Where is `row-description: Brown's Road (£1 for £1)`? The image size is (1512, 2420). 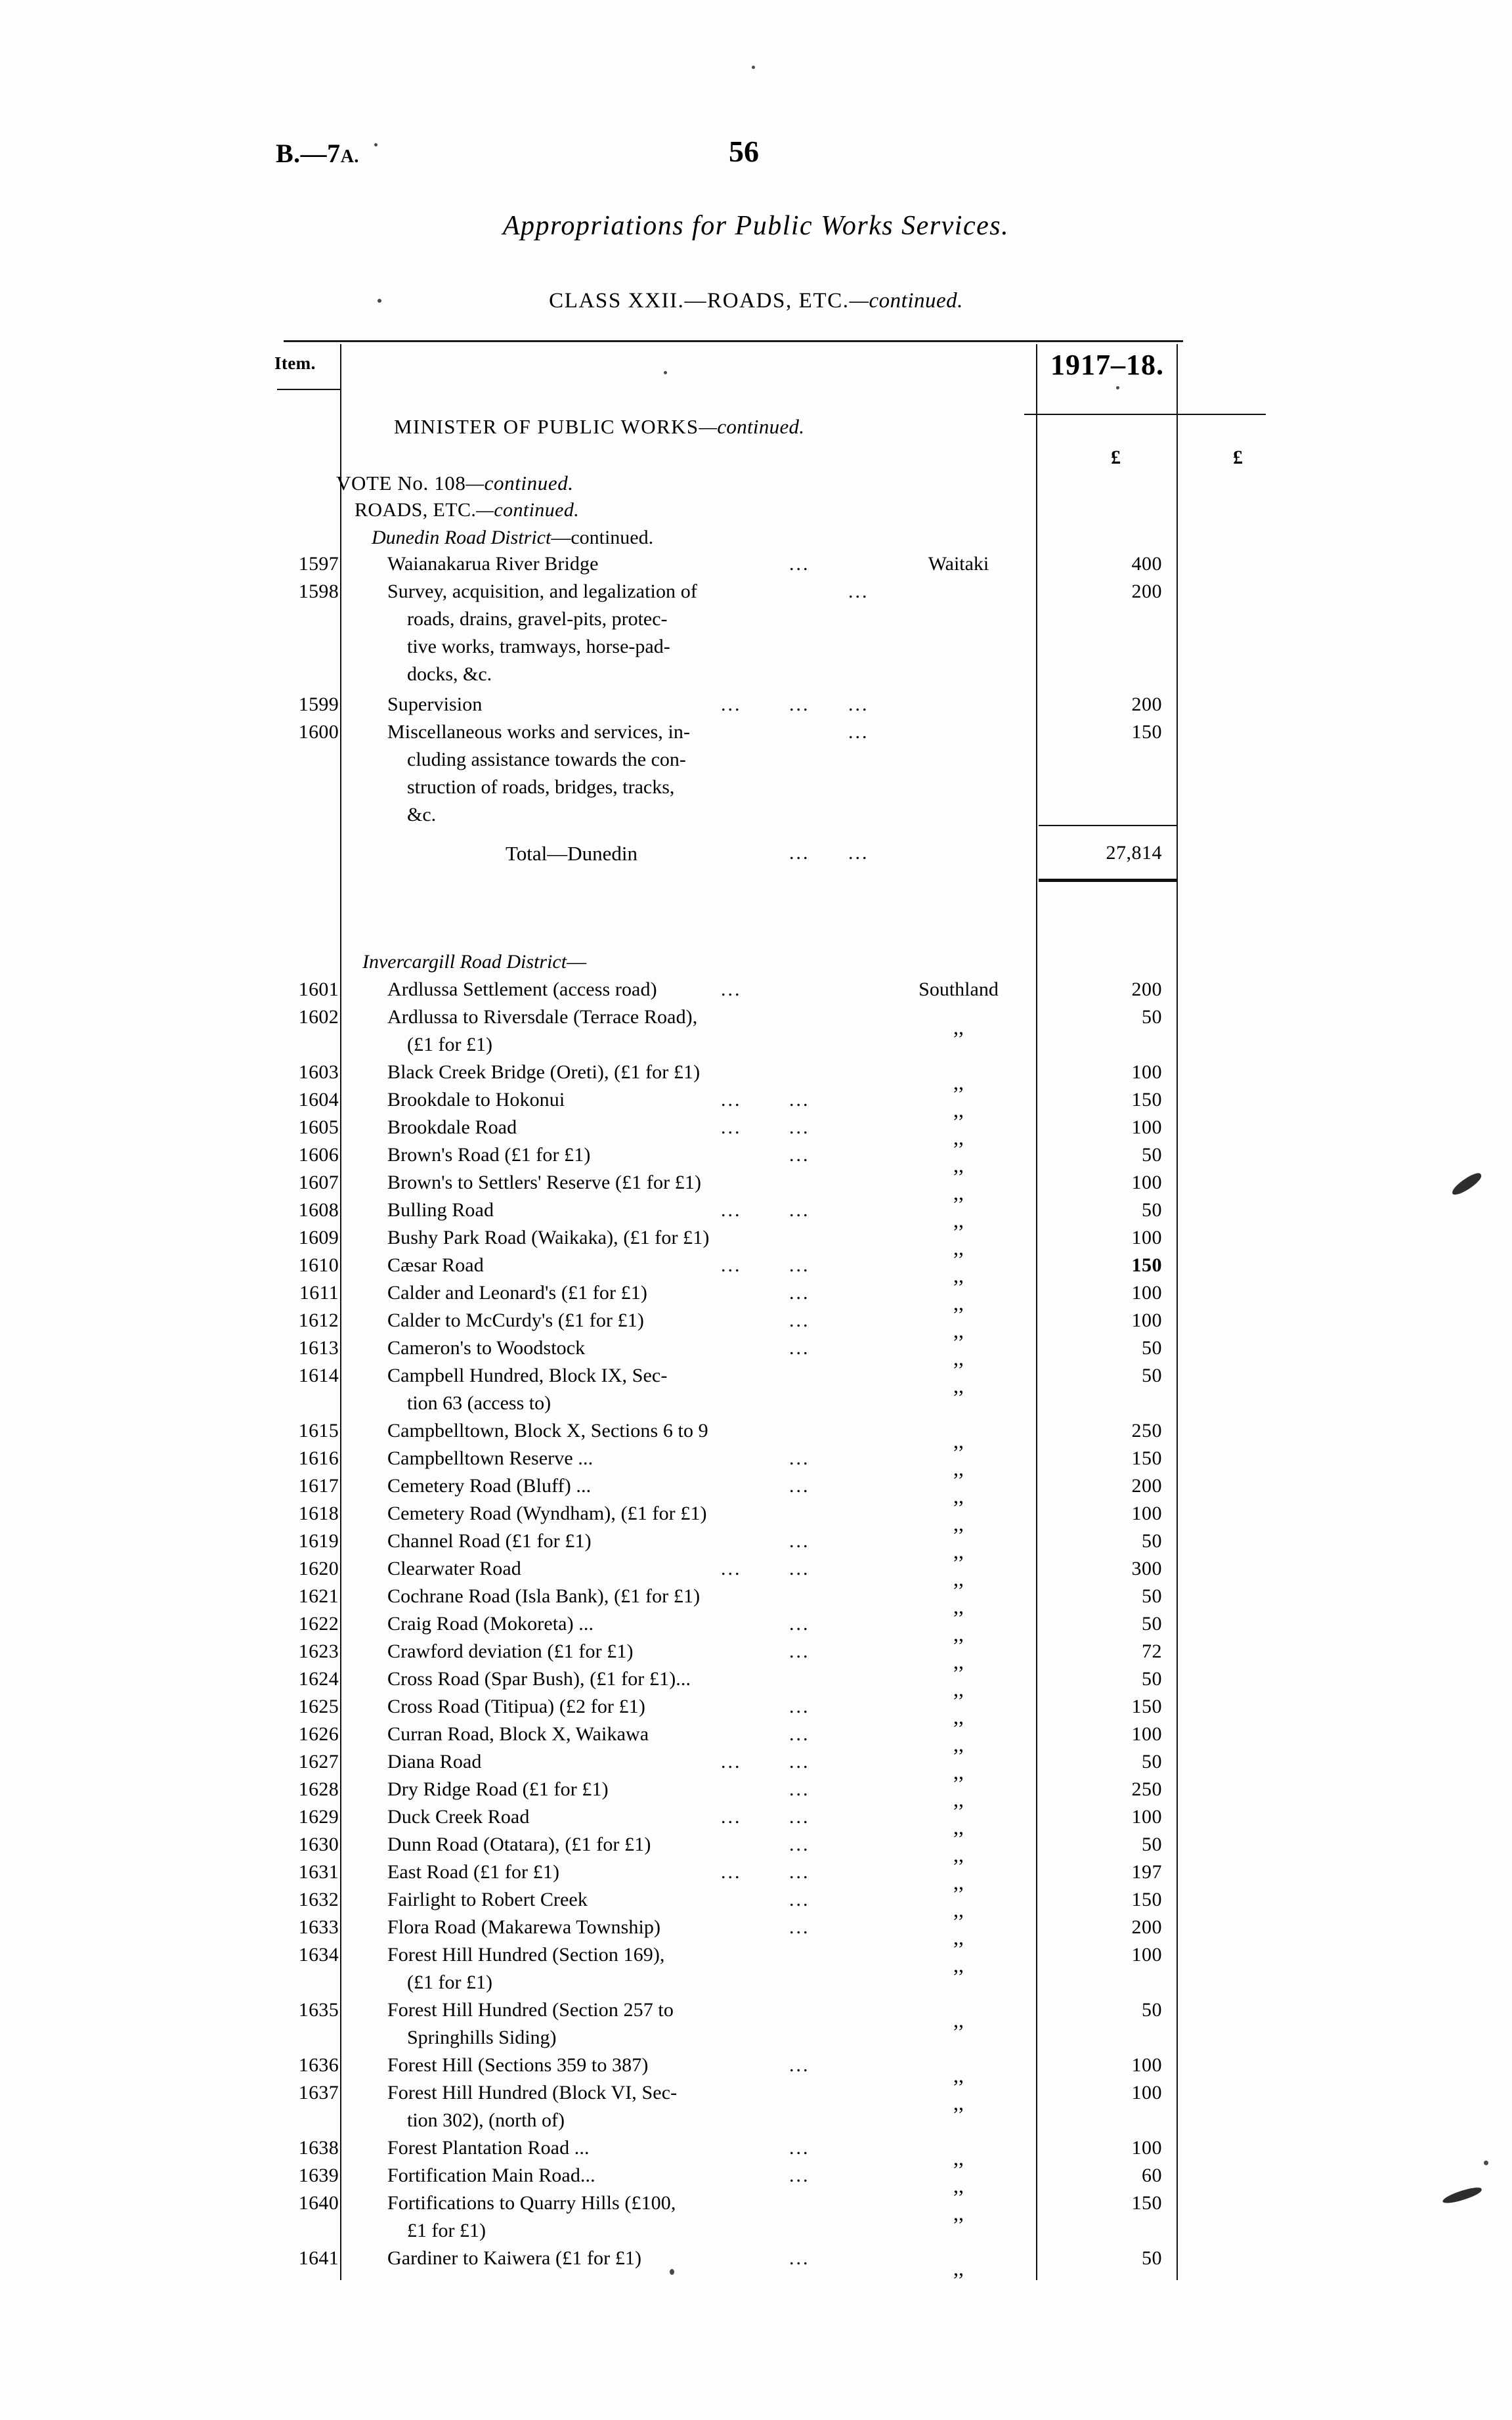
row-description: Brown's Road (£1 for £1) is located at coordinates (489, 1155).